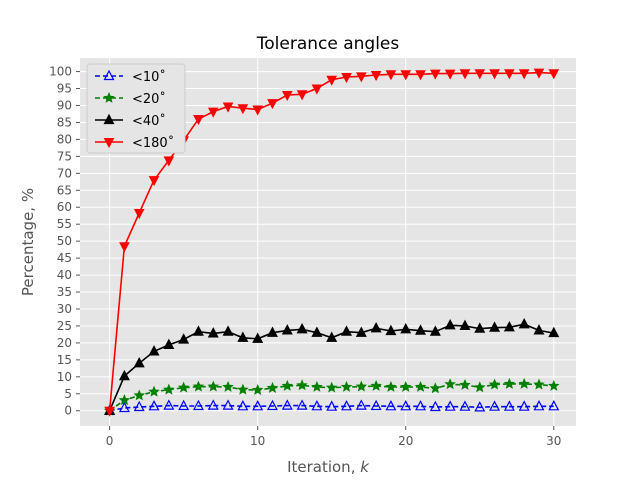  What do you see at coordinates (365, 467) in the screenshot?
I see `x-axis-label-variable: k` at bounding box center [365, 467].